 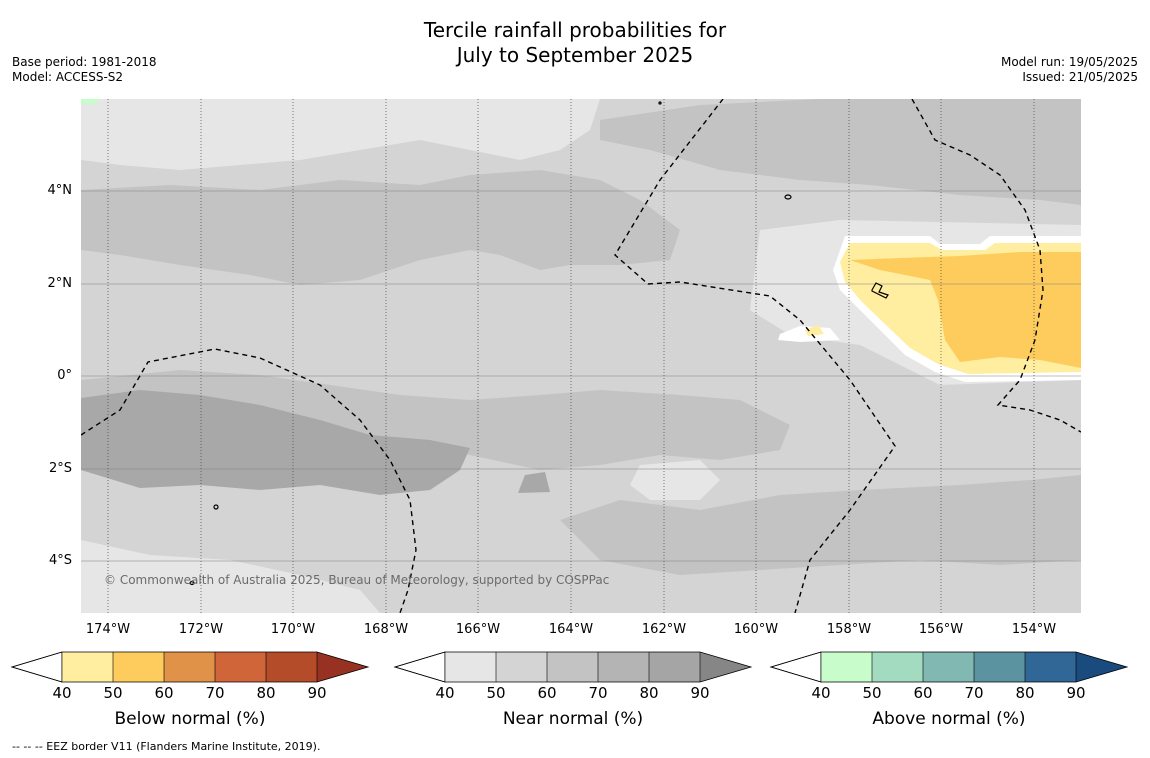 What do you see at coordinates (478, 629) in the screenshot?
I see `lon-tick-166w: 166°W` at bounding box center [478, 629].